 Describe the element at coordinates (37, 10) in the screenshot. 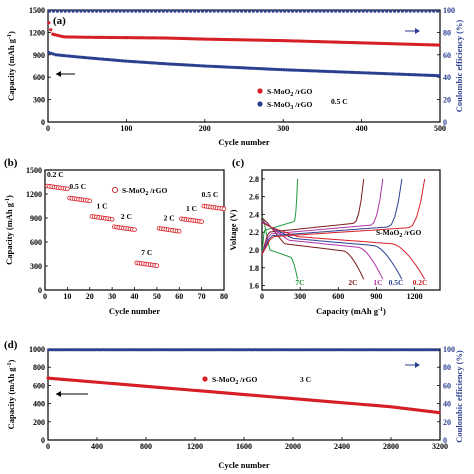

I see `panel-a-y-tick-label: 1500` at that location.